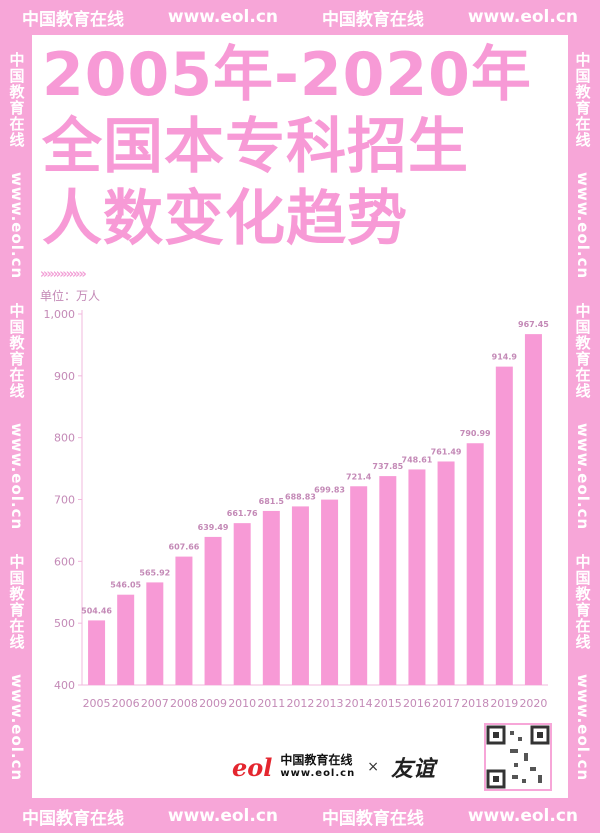 This screenshot has height=833, width=600. What do you see at coordinates (387, 466) in the screenshot?
I see `bar-value-label: 737.85` at bounding box center [387, 466].